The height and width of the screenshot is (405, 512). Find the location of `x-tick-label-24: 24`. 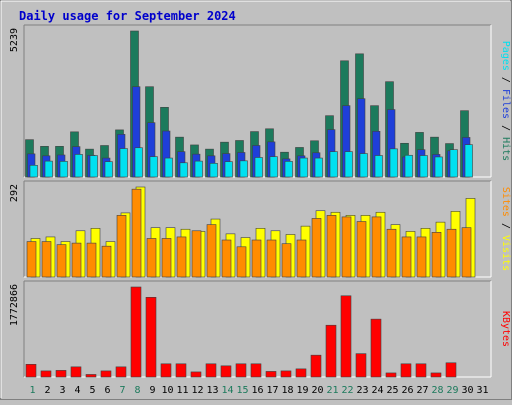

x-tick-label-24: 24 is located at coordinates (377, 390).